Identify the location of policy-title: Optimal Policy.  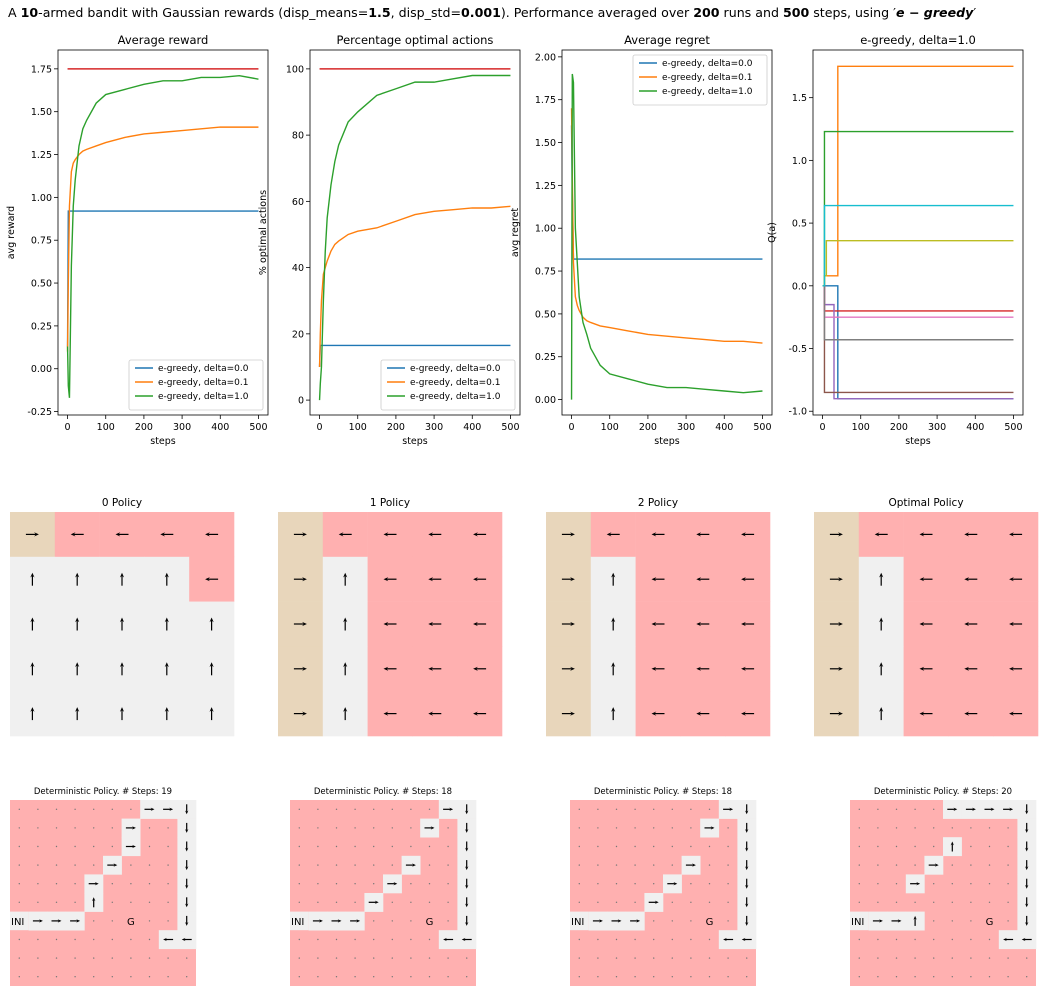
(925, 503).